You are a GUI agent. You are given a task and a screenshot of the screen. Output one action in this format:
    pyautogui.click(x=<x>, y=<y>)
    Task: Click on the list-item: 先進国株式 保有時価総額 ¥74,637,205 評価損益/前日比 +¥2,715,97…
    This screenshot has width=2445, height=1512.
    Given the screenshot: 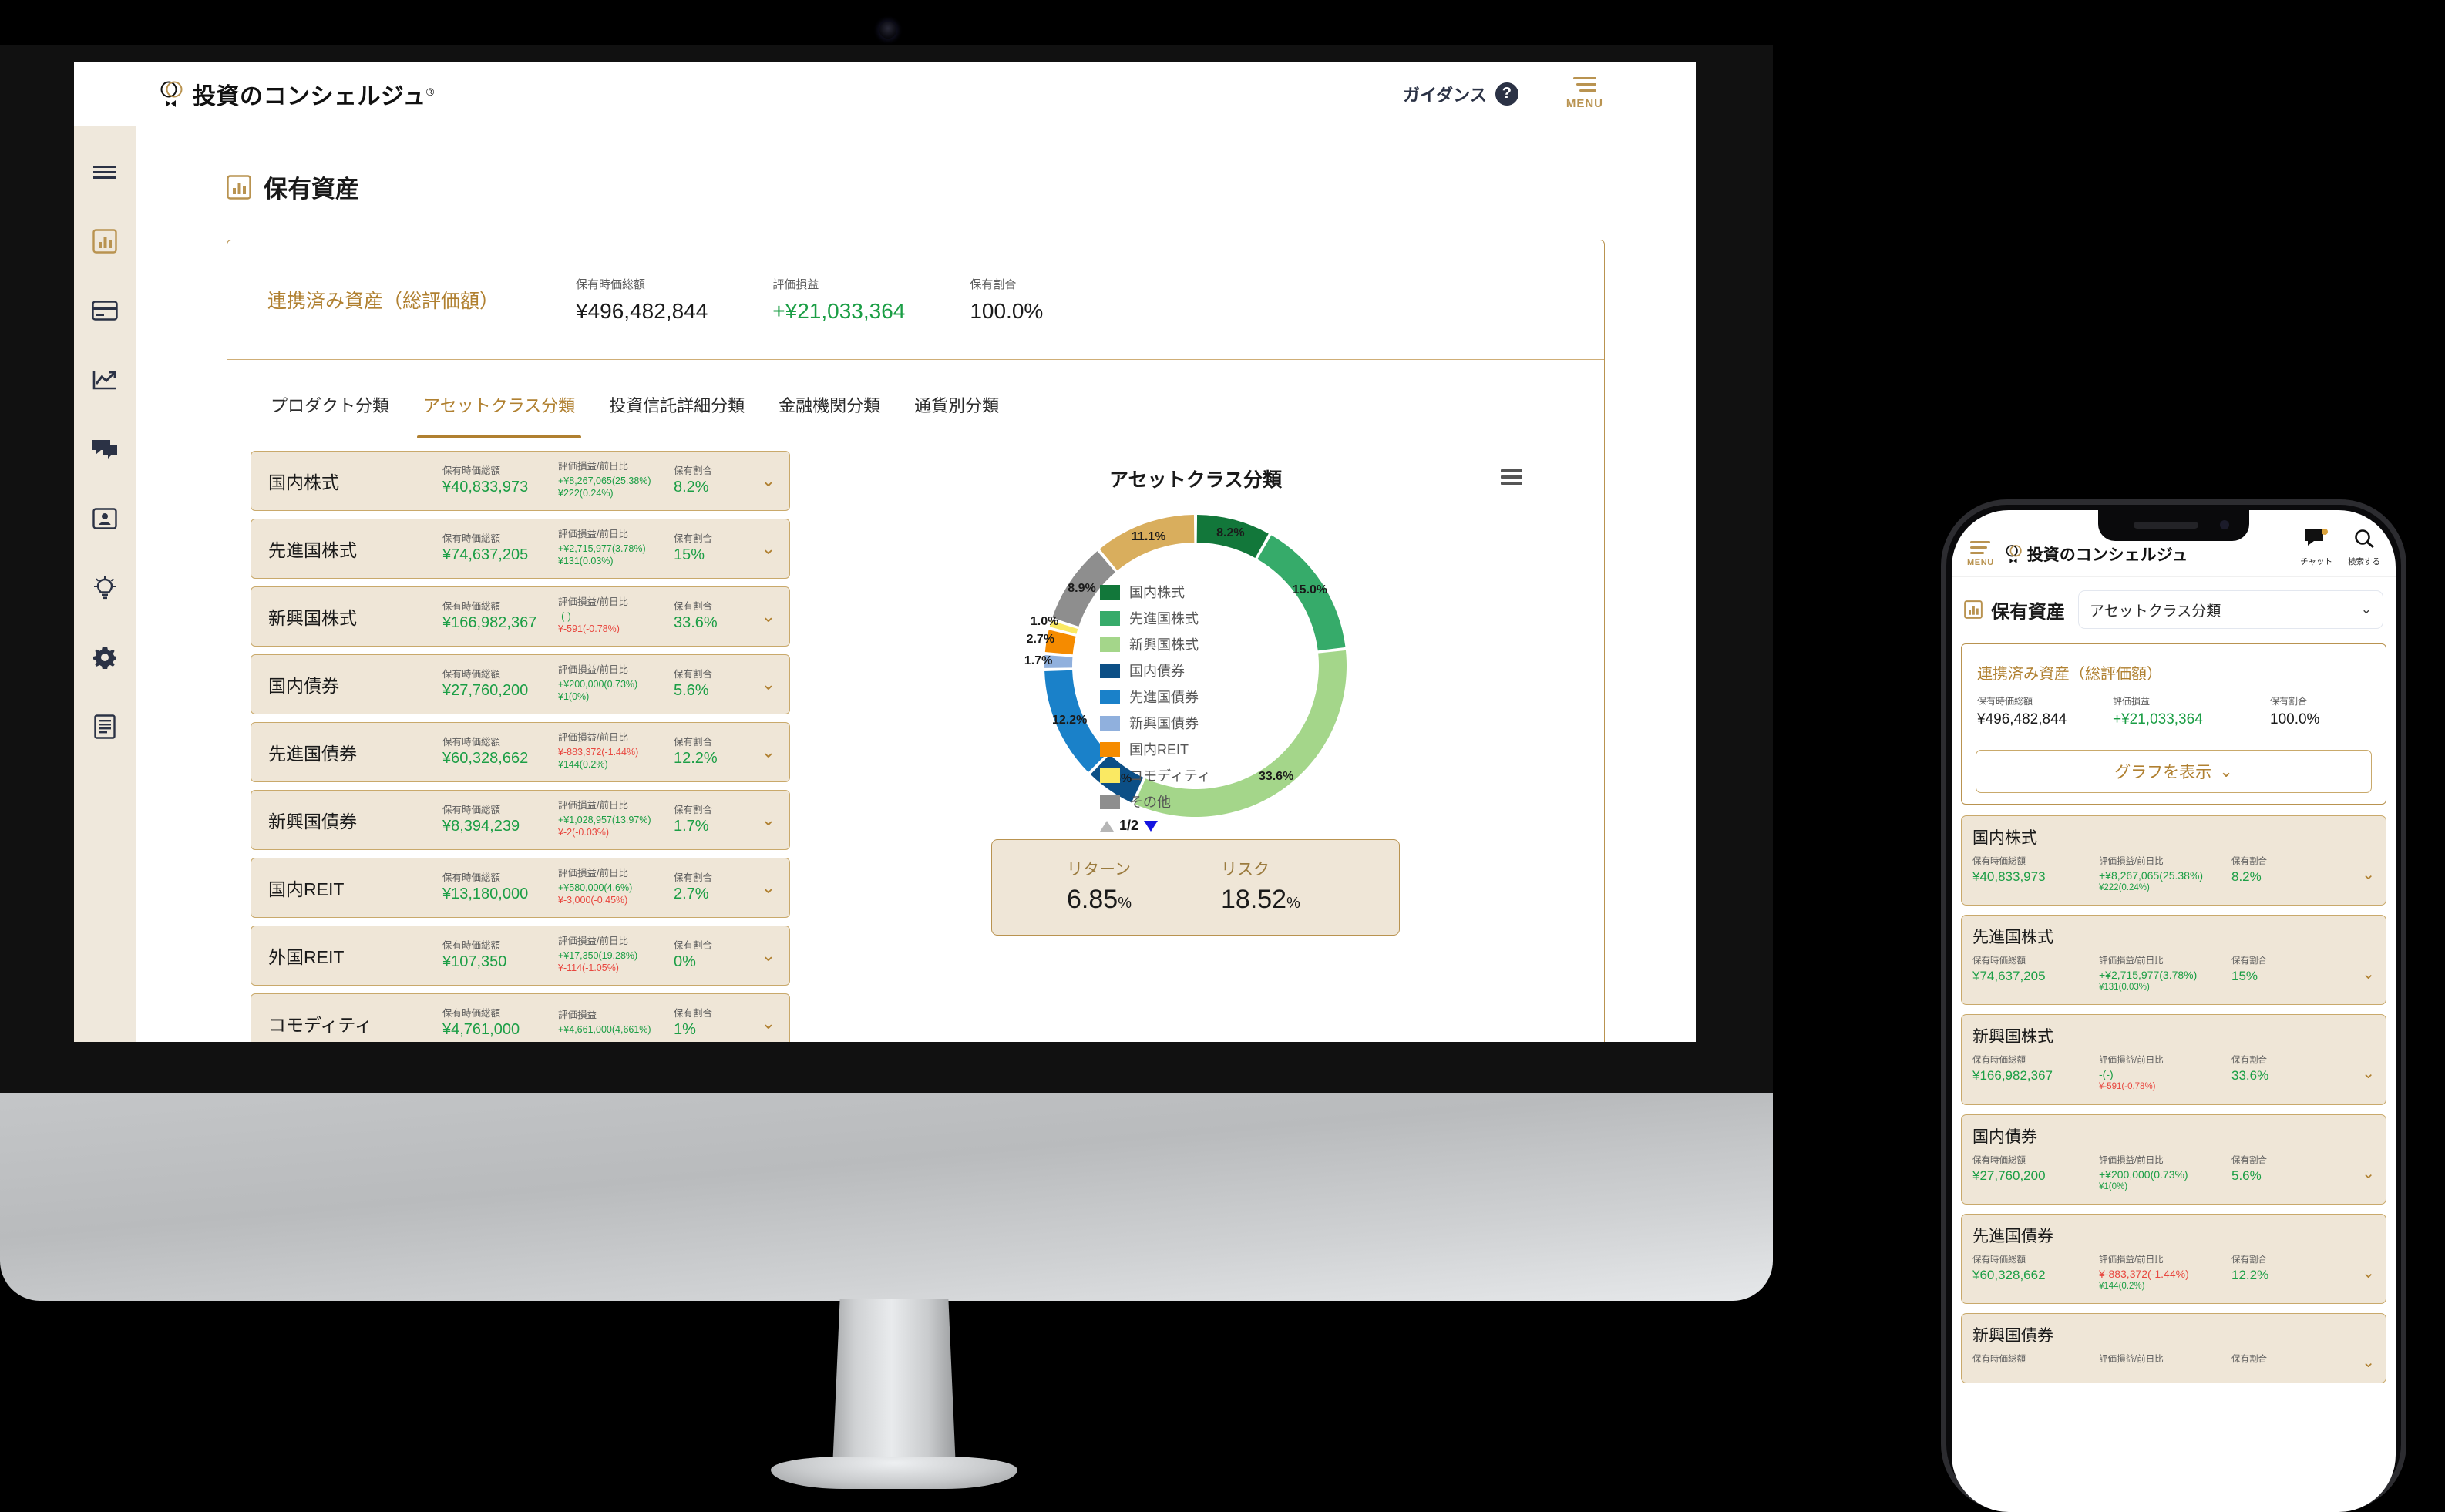 What is the action you would take?
    pyautogui.click(x=2173, y=960)
    